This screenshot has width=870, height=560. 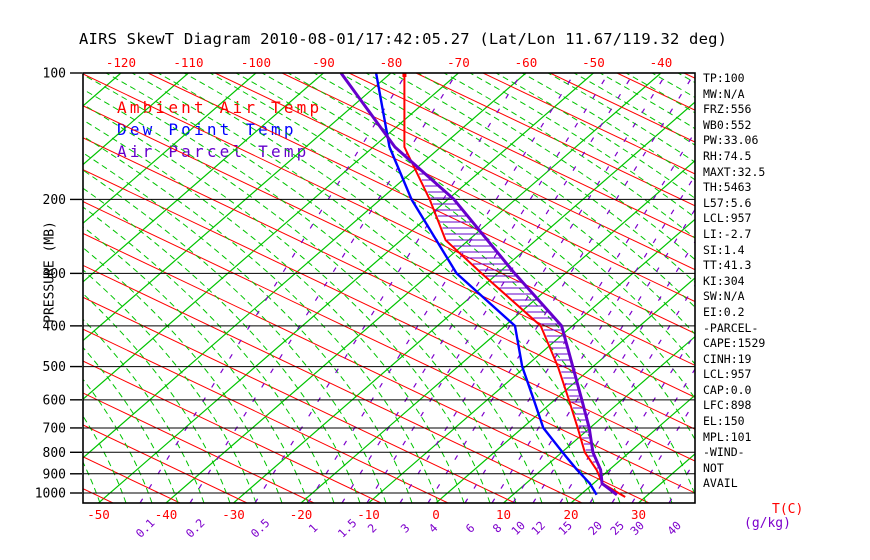 I want to click on stat-line: CAPE:1529, so click(x=734, y=343).